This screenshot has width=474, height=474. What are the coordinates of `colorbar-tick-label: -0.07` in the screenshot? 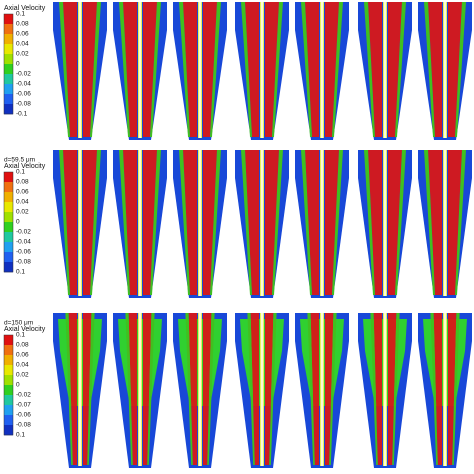 It's located at (23, 405).